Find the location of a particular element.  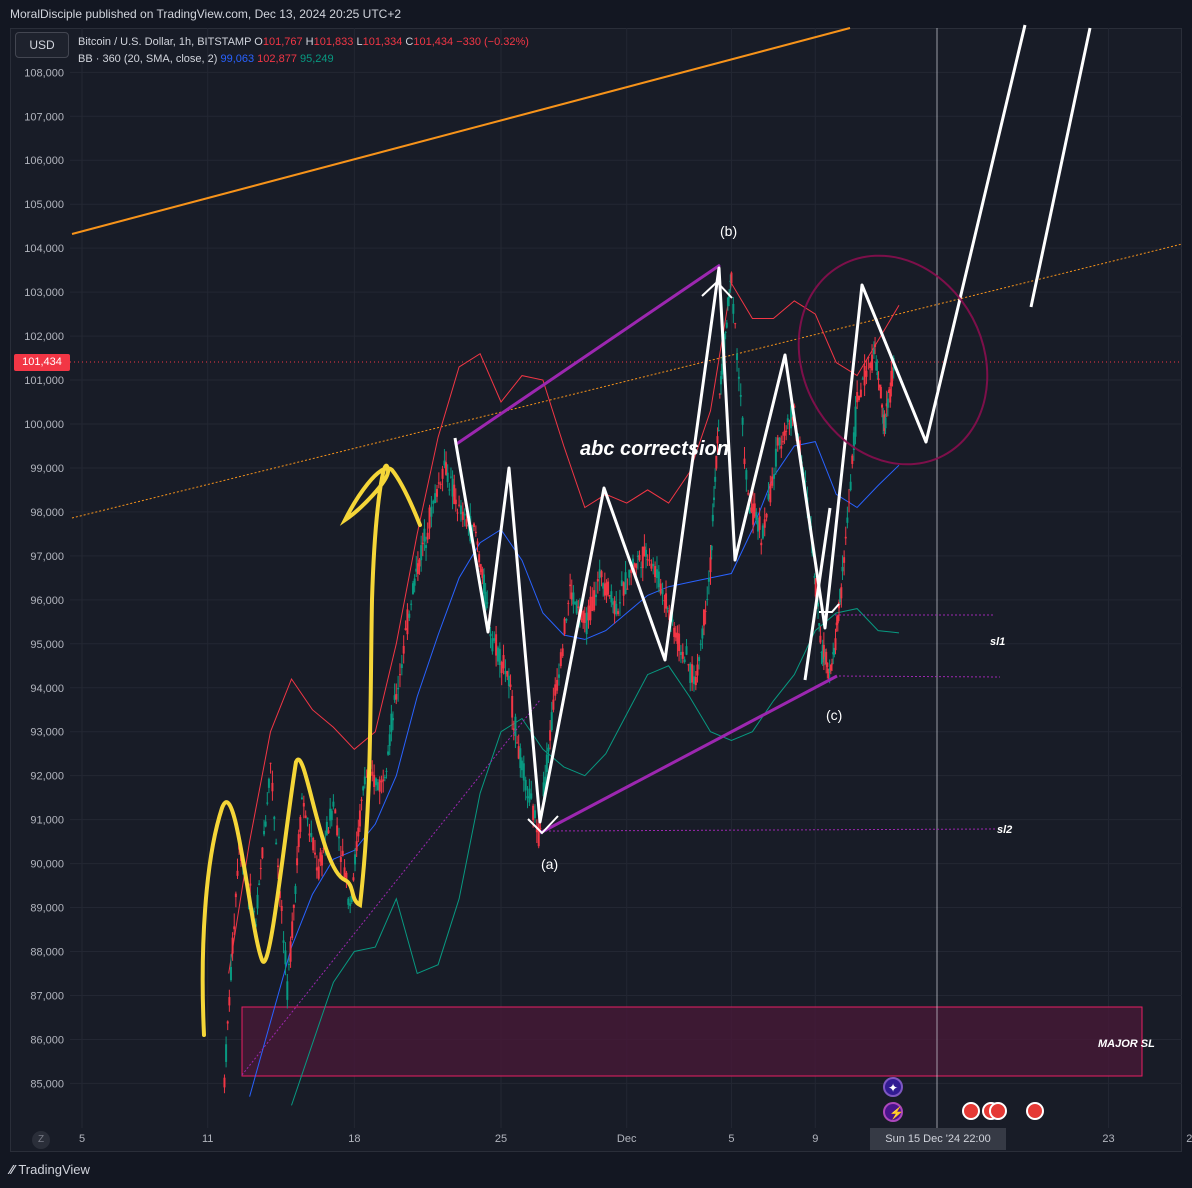

wave-a-label: (a) is located at coordinates (549, 864).